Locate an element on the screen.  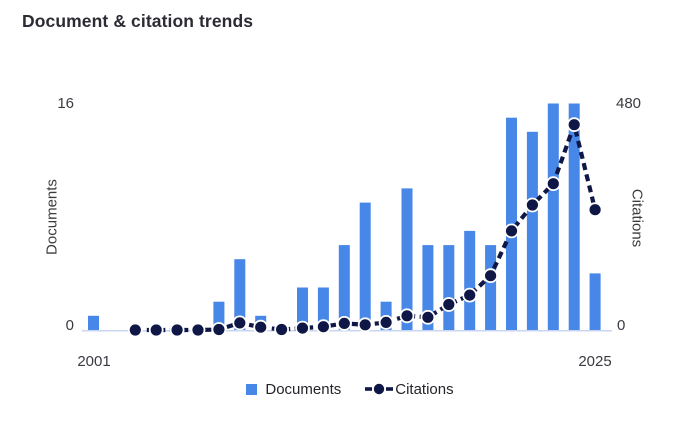
citations-point-2015 is located at coordinates (386, 322).